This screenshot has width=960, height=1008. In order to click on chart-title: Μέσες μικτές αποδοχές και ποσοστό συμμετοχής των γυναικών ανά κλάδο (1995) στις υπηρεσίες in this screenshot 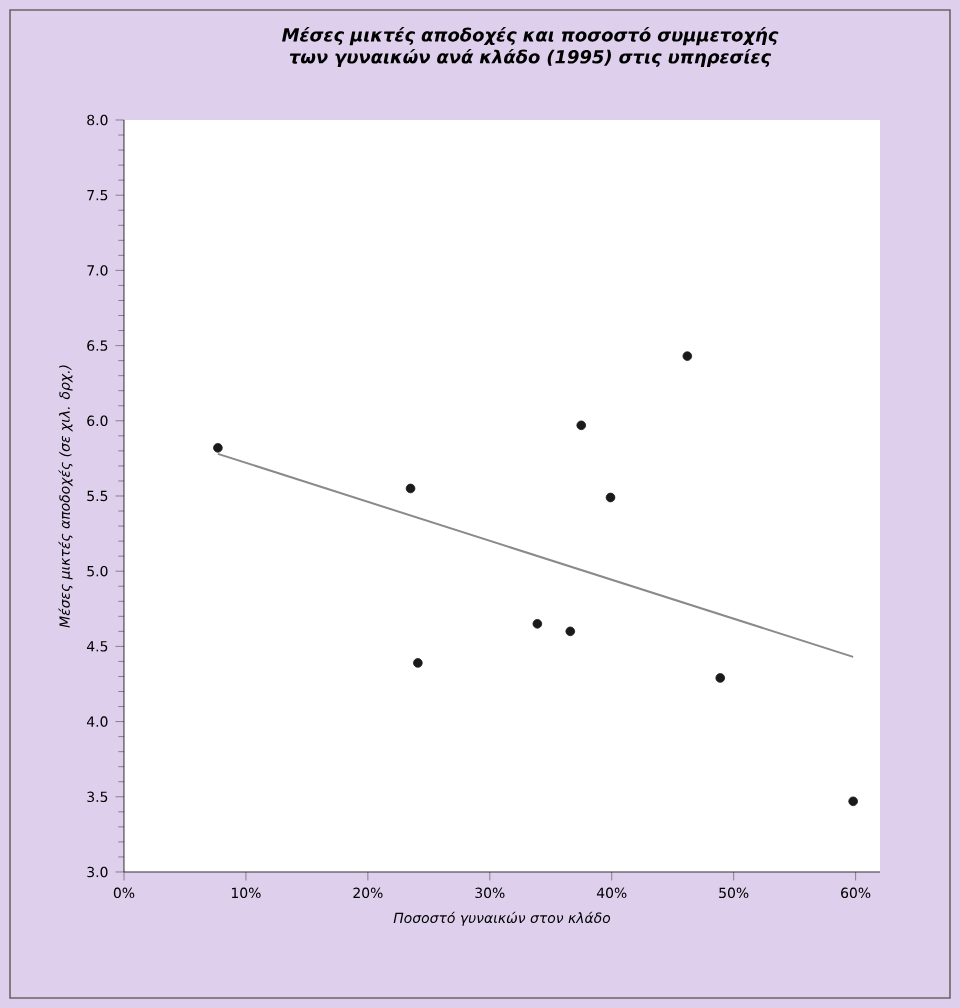, I will do `click(530, 47)`.